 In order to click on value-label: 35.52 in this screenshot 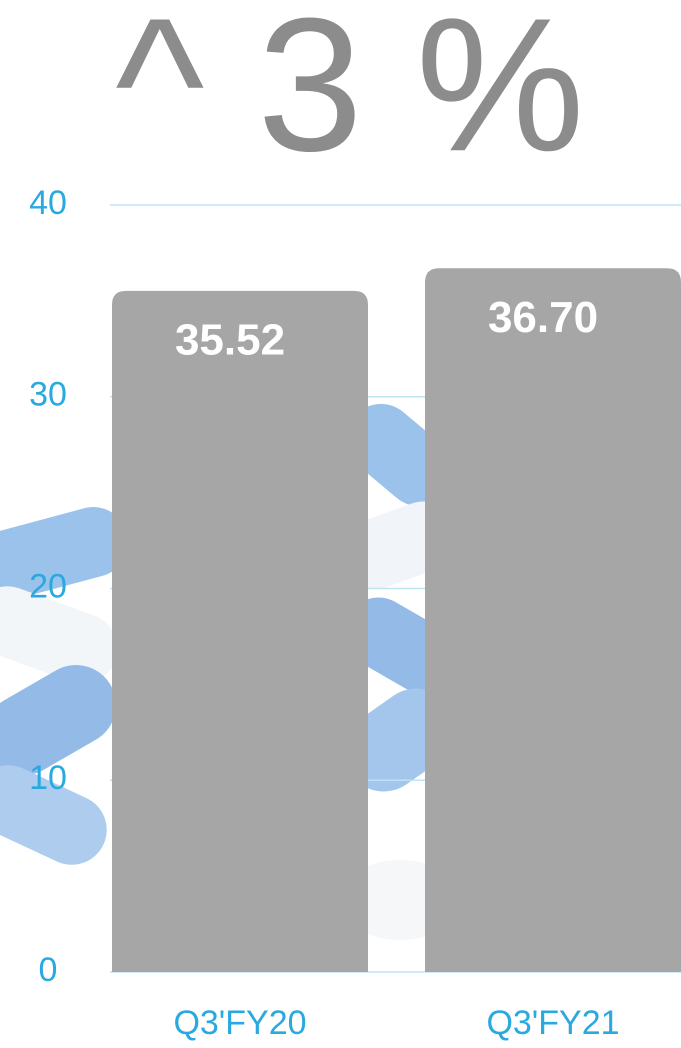, I will do `click(230, 340)`.